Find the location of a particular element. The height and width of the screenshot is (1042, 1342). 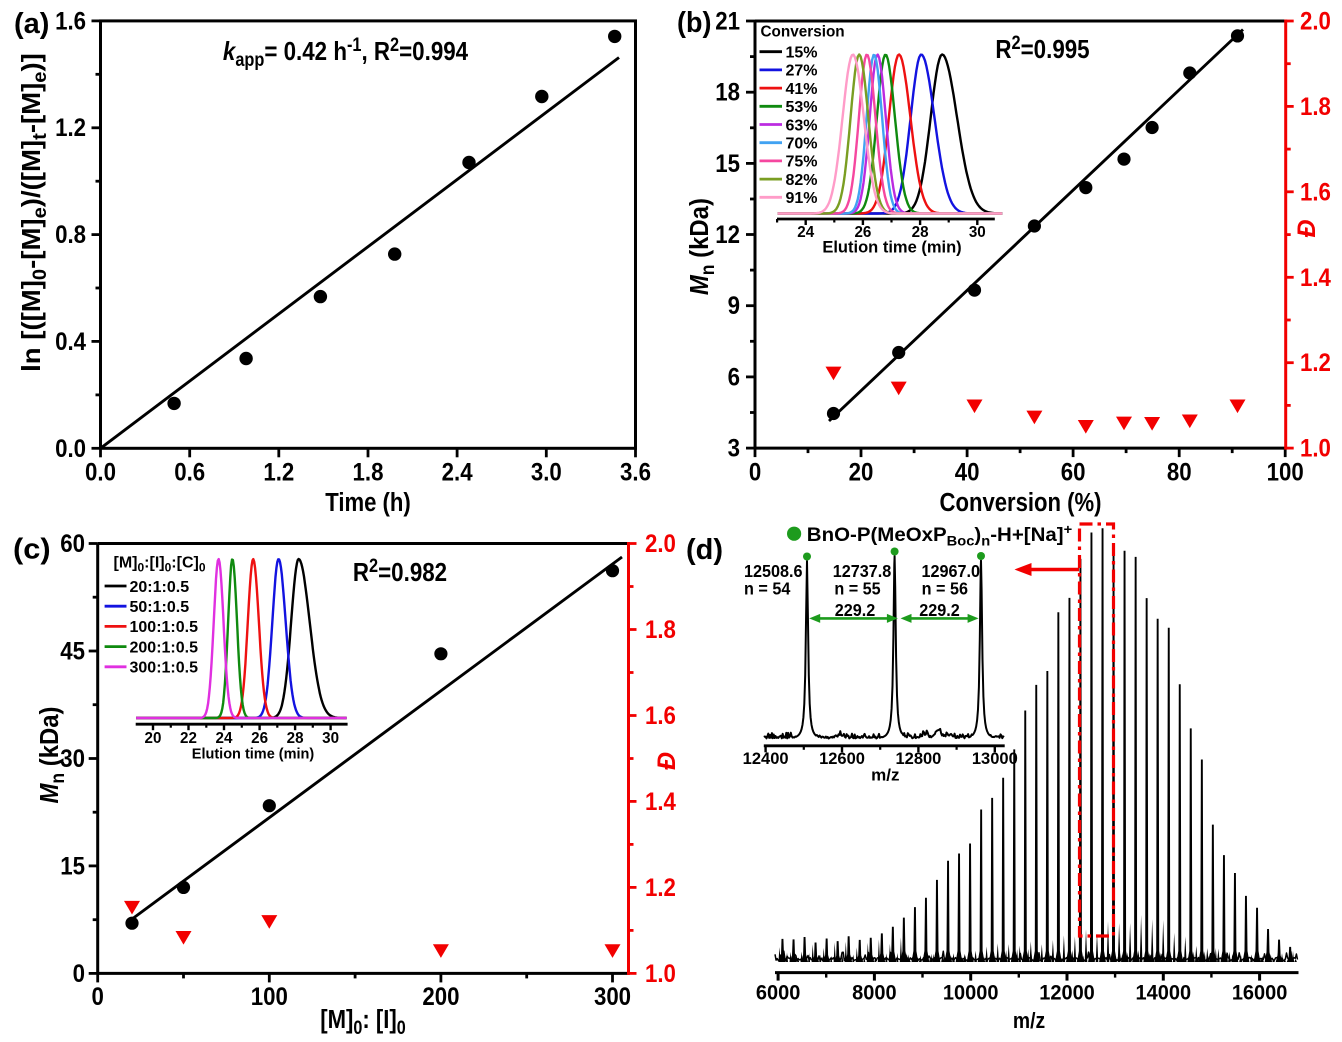

svg-text: 70% is located at coordinates (802, 144).